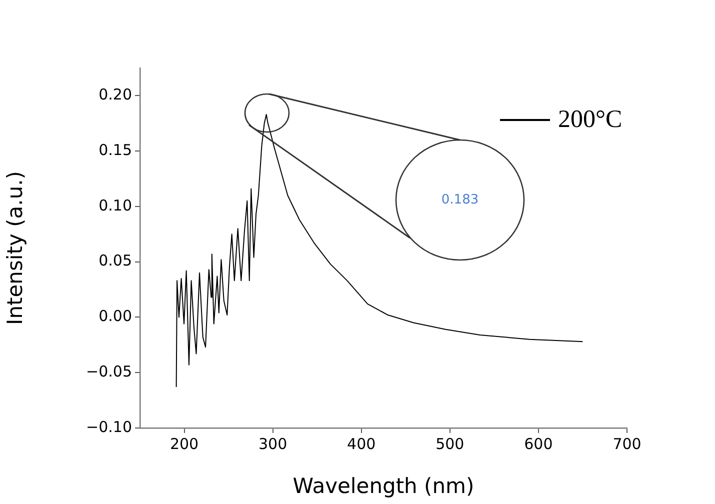 The width and height of the screenshot is (715, 504). Describe the element at coordinates (383, 486) in the screenshot. I see `x-axis-title: Wavelength (nm)` at that location.